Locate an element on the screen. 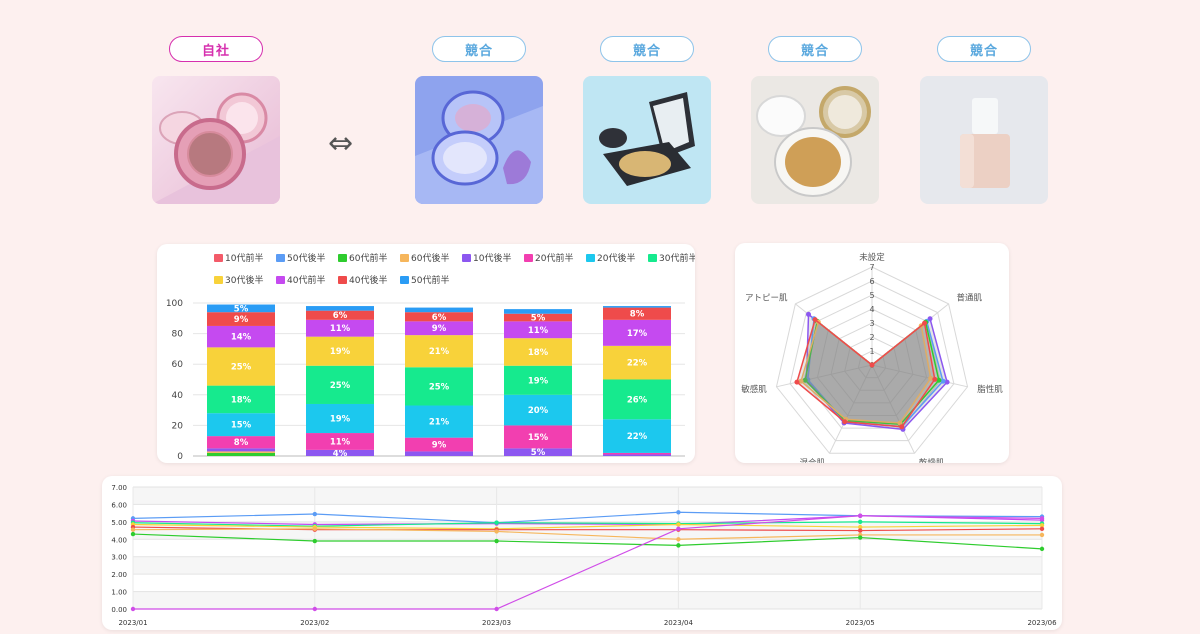  radar-tick-label: 1 is located at coordinates (871, 351).